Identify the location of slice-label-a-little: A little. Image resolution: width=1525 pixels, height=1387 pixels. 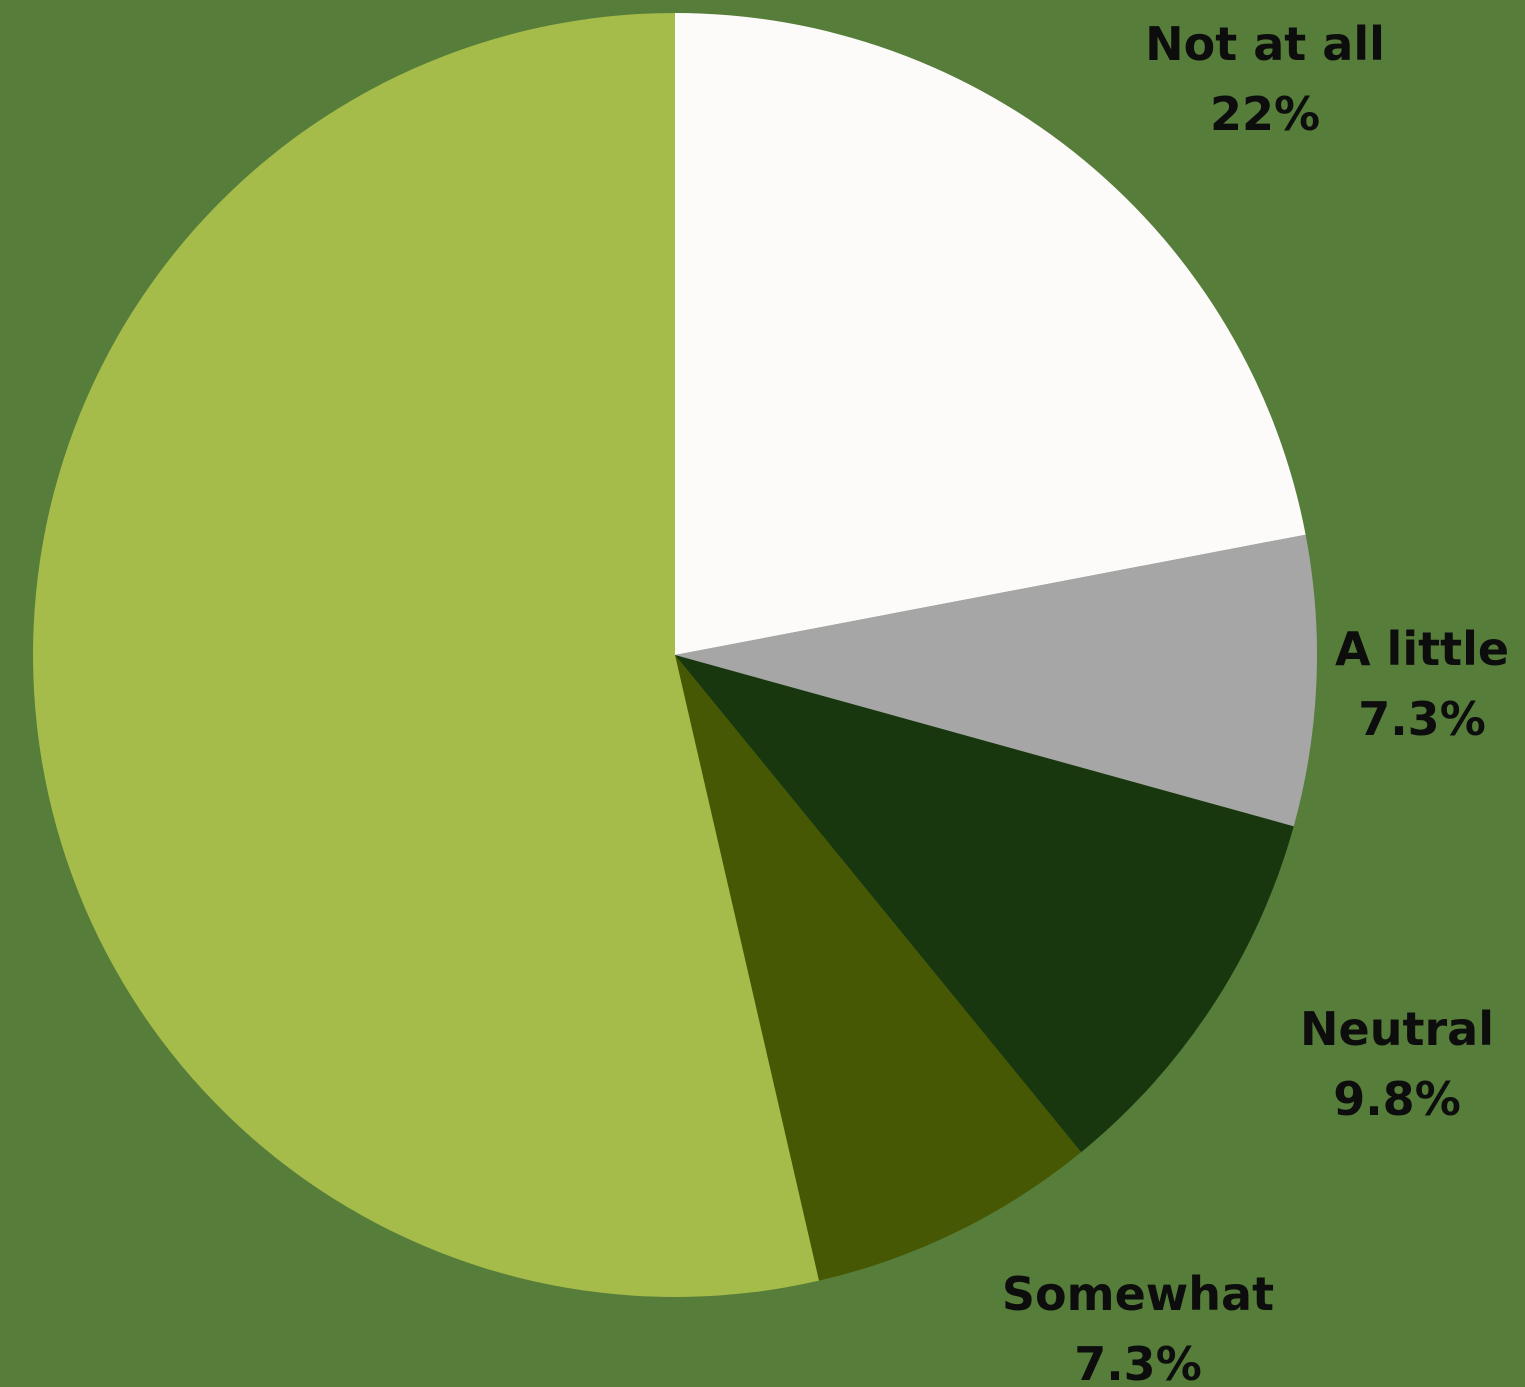
(1422, 649).